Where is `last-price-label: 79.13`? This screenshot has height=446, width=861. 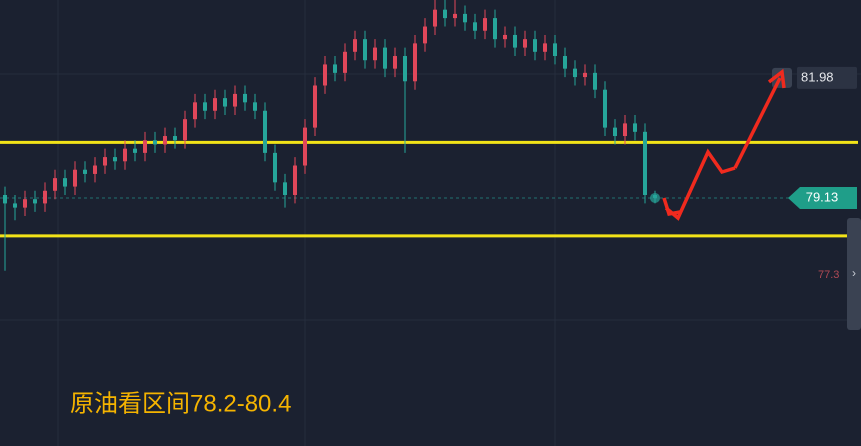 last-price-label: 79.13 is located at coordinates (822, 196).